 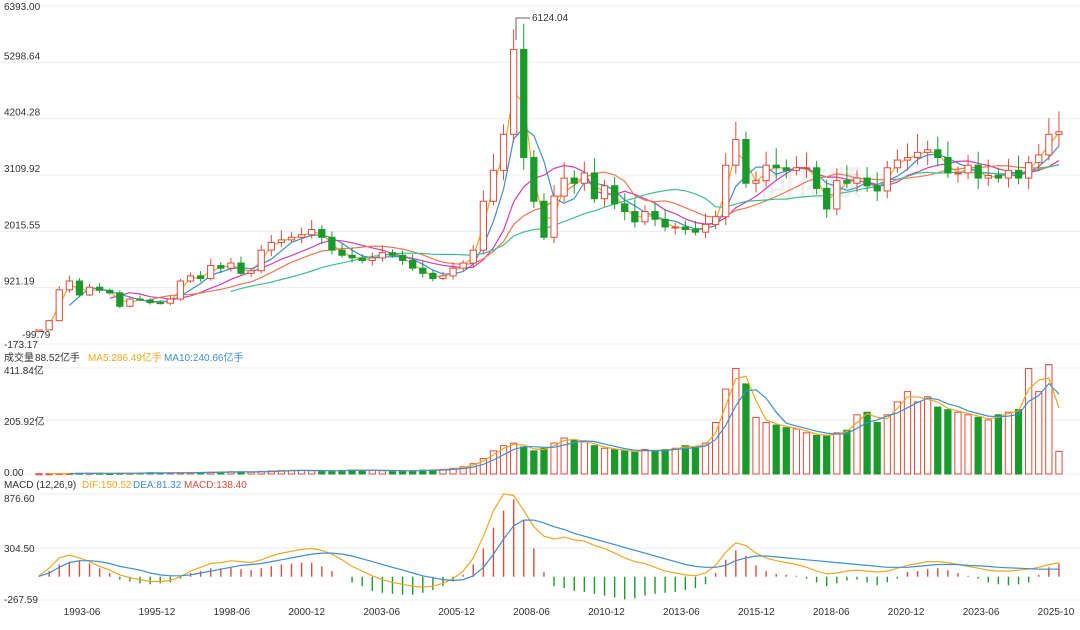 What do you see at coordinates (157, 612) in the screenshot?
I see `x-tick-label: 1995-12` at bounding box center [157, 612].